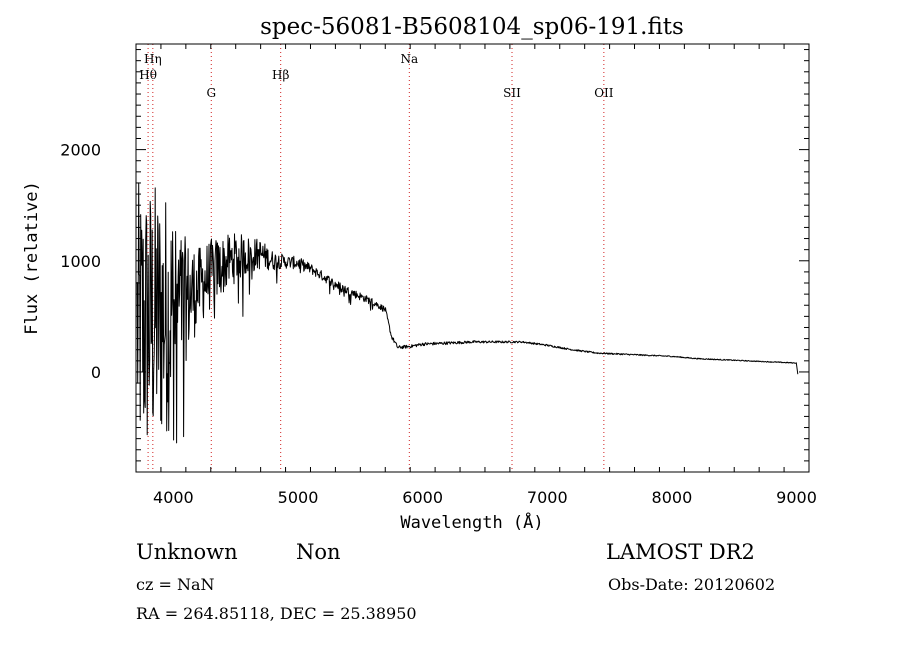  I want to click on spectral-line-label: Hη, so click(153, 59).